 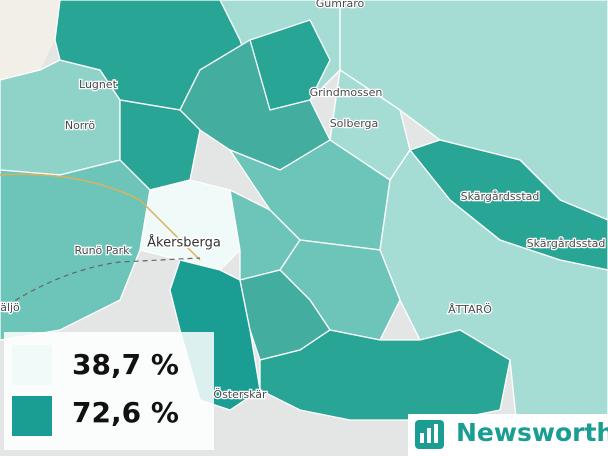 What do you see at coordinates (354, 123) in the screenshot?
I see `place-label: Solberga` at bounding box center [354, 123].